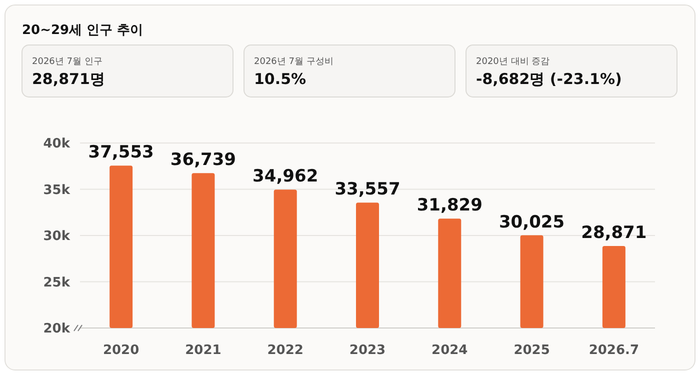 This screenshot has height=375, width=700. What do you see at coordinates (285, 176) in the screenshot?
I see `data-label: 34,962` at bounding box center [285, 176].